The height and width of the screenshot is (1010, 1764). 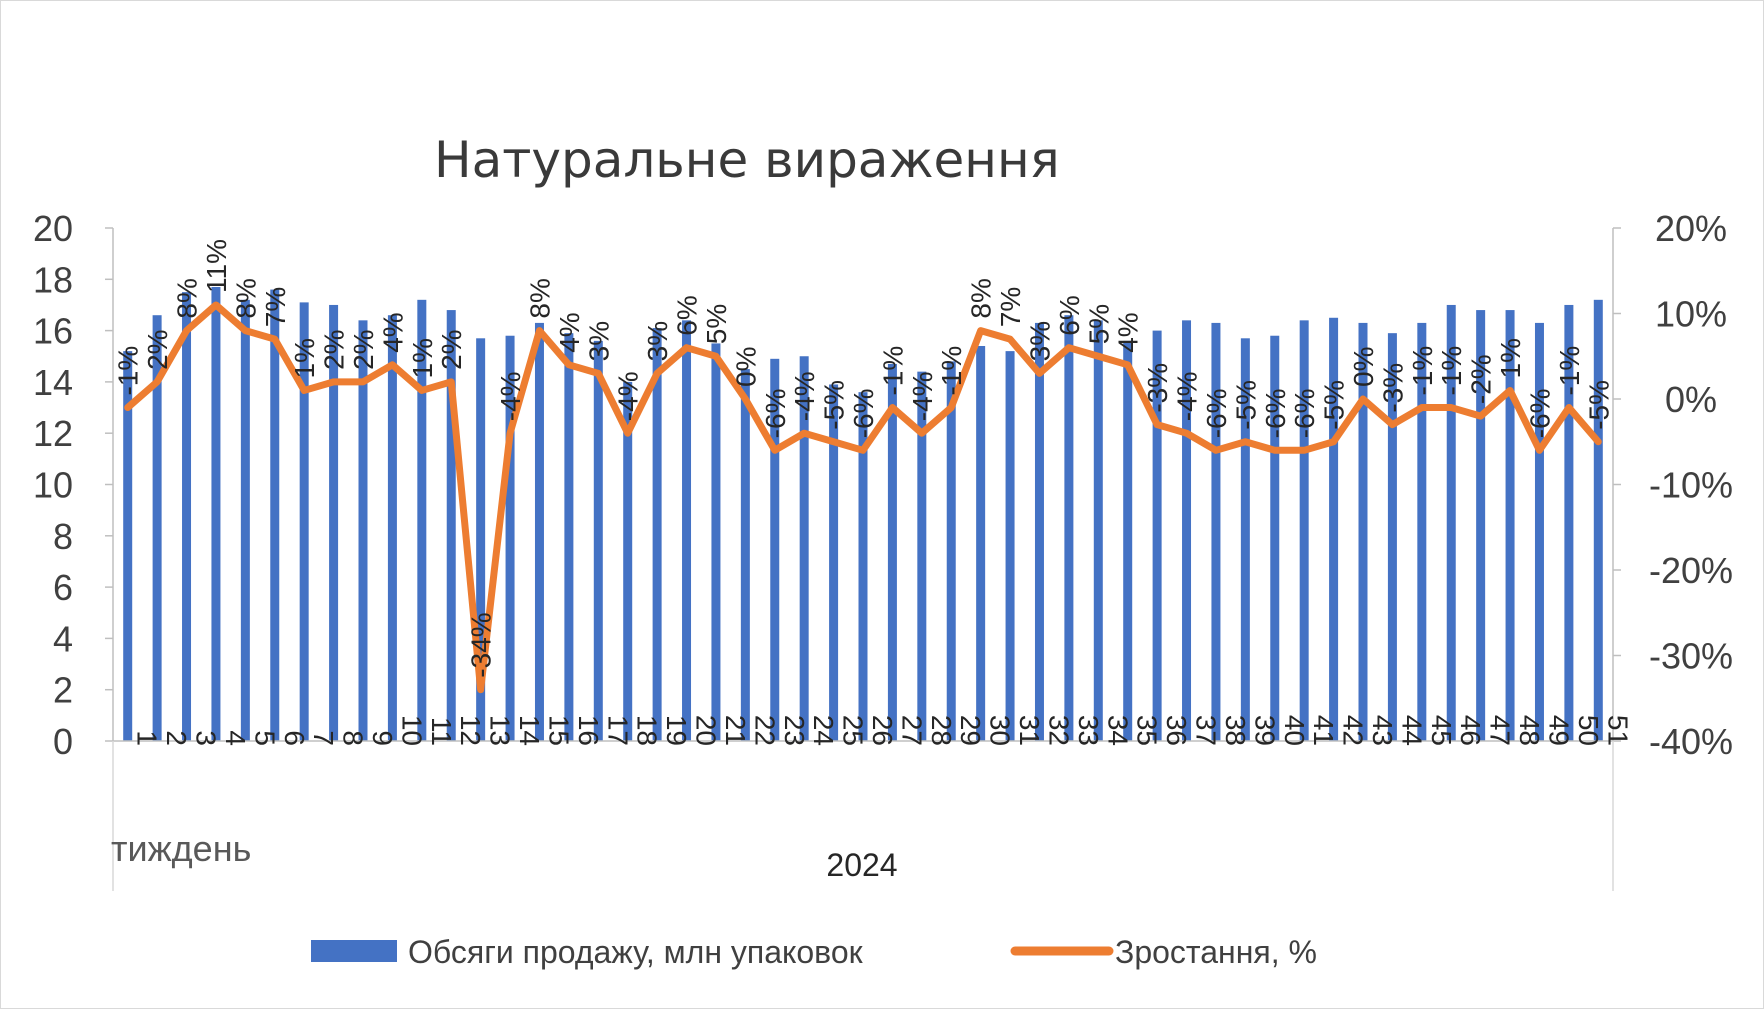 I want to click on category-tick-label: 44, so click(x=1411, y=730).